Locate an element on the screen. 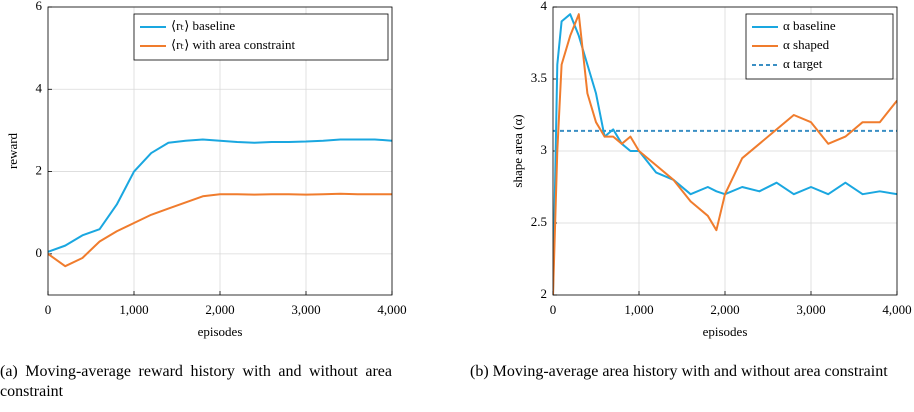 The image size is (914, 412). legend-box is located at coordinates (261, 37).